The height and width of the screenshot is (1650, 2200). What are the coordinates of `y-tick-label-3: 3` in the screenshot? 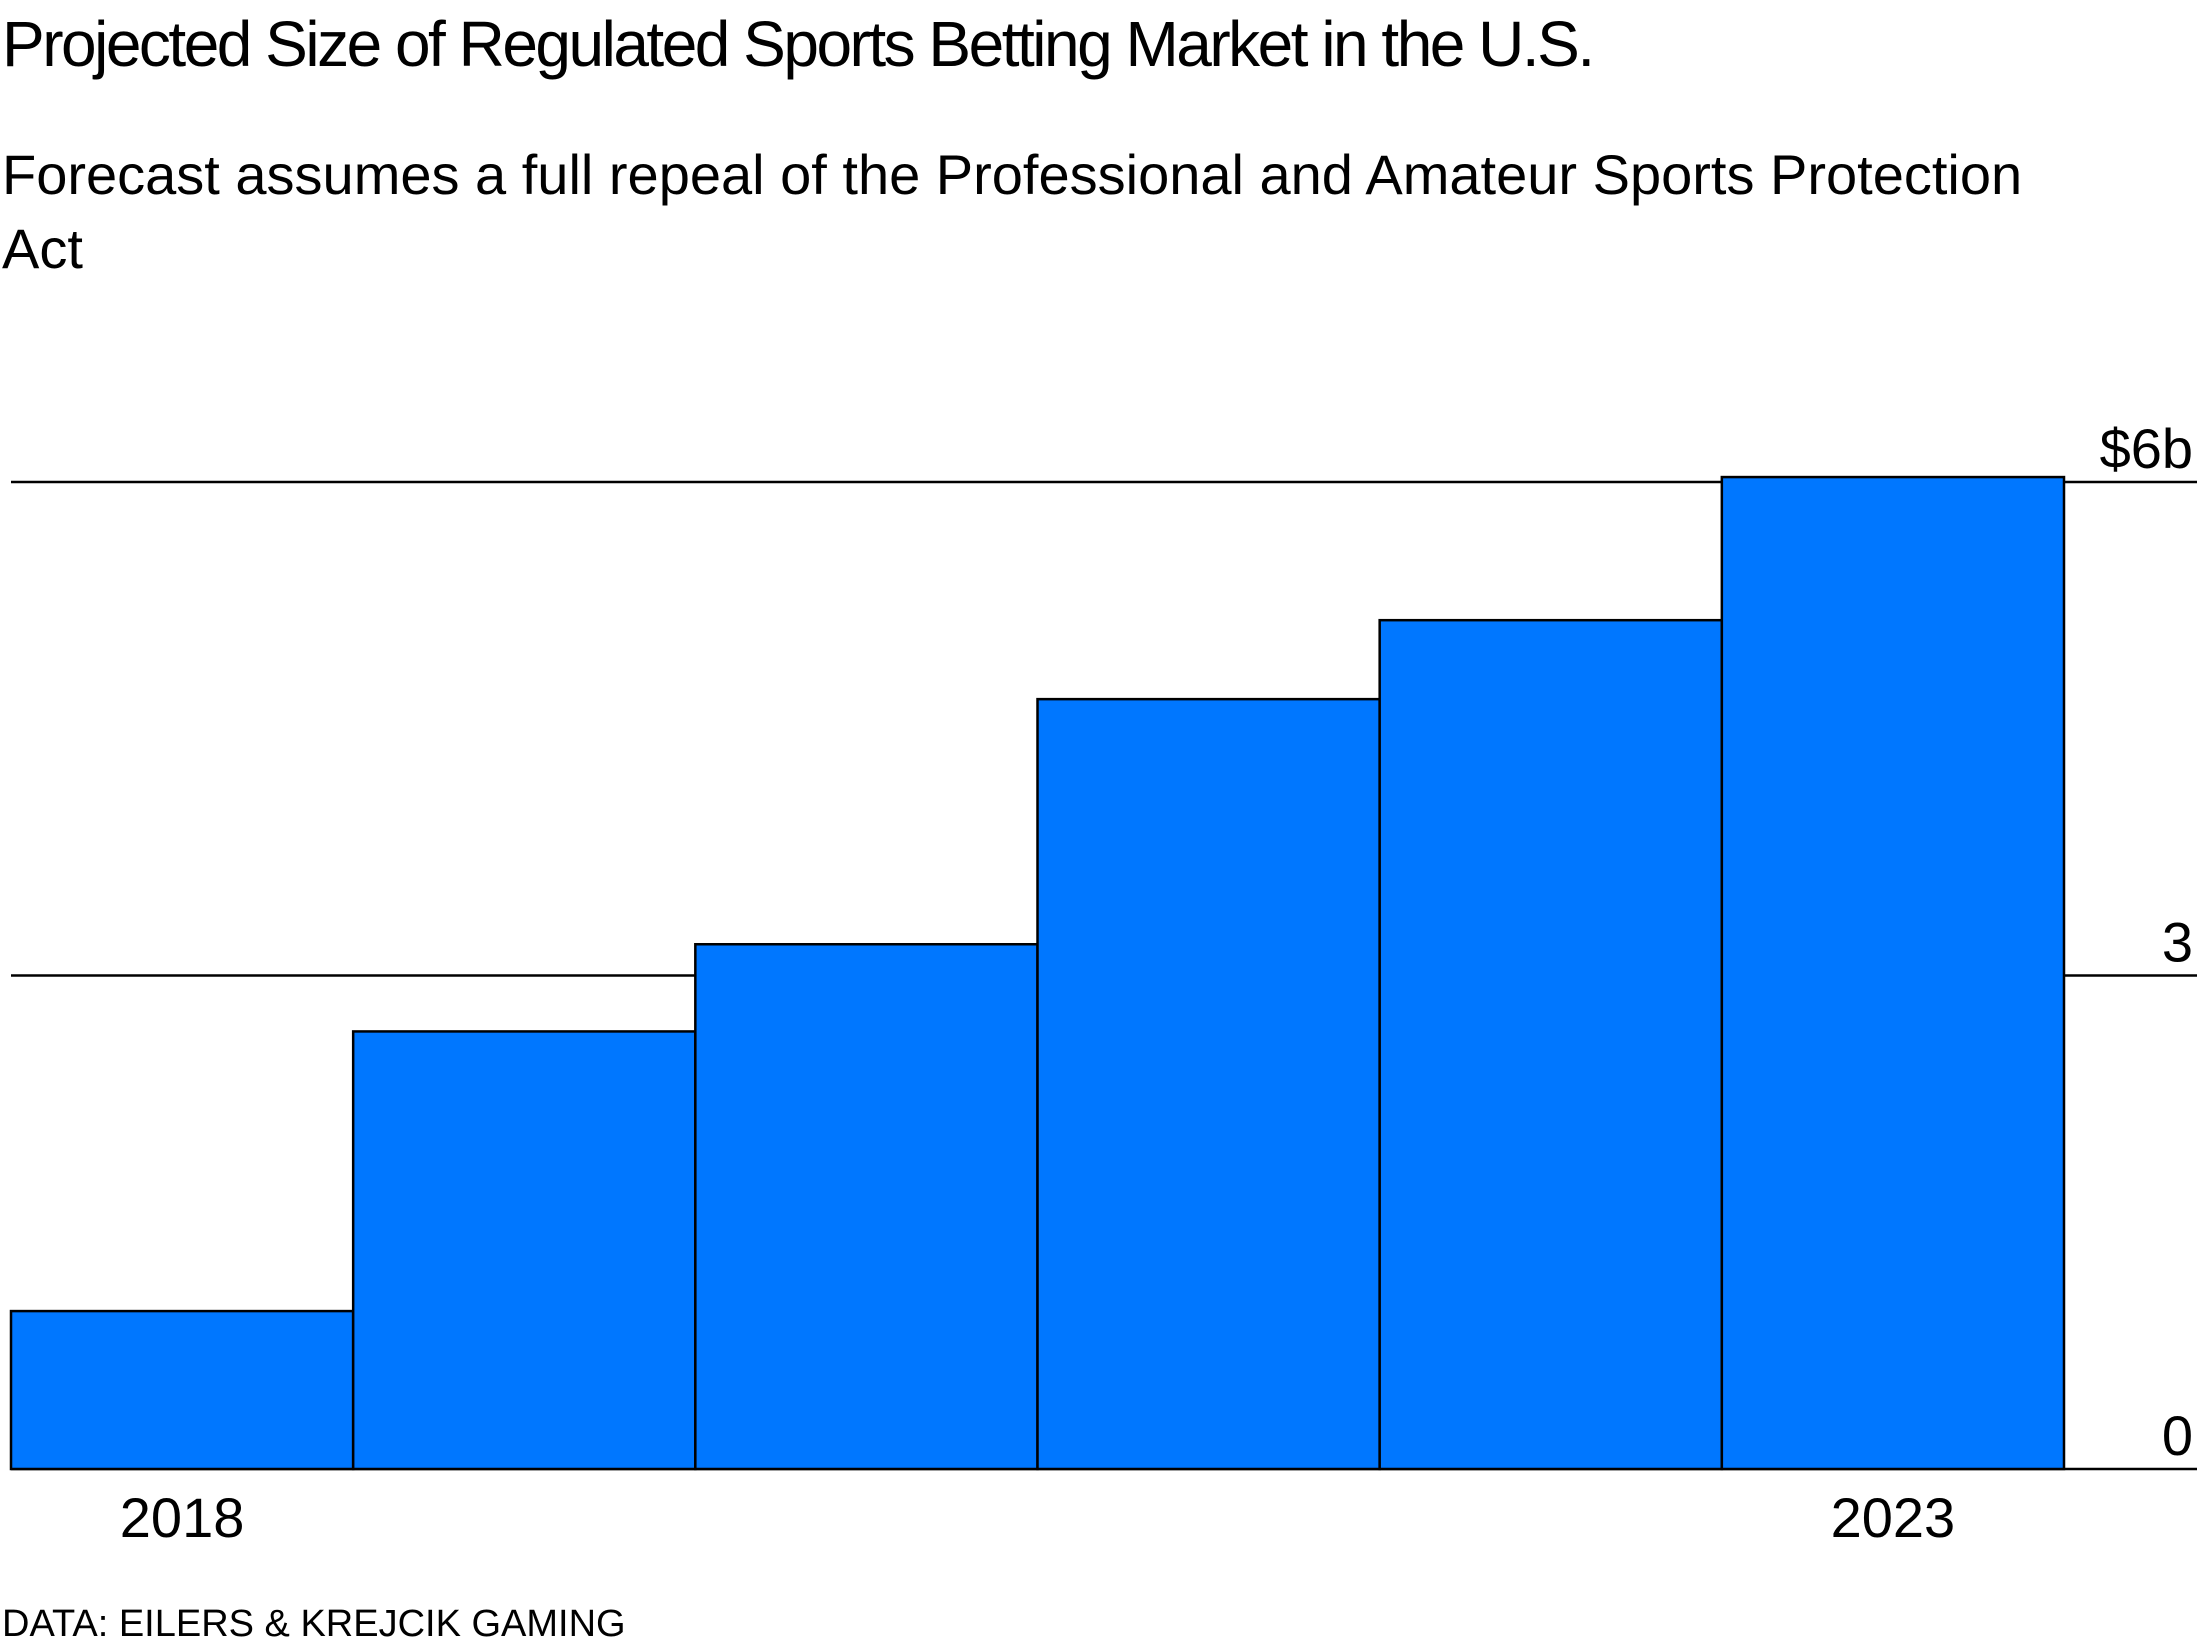 It's located at (2177, 942).